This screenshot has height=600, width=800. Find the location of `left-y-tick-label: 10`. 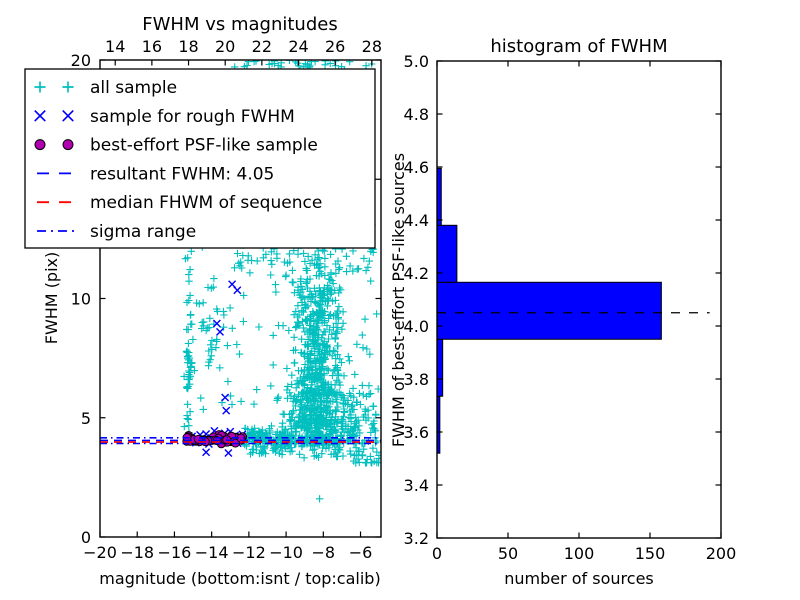

left-y-tick-label: 10 is located at coordinates (81, 299).